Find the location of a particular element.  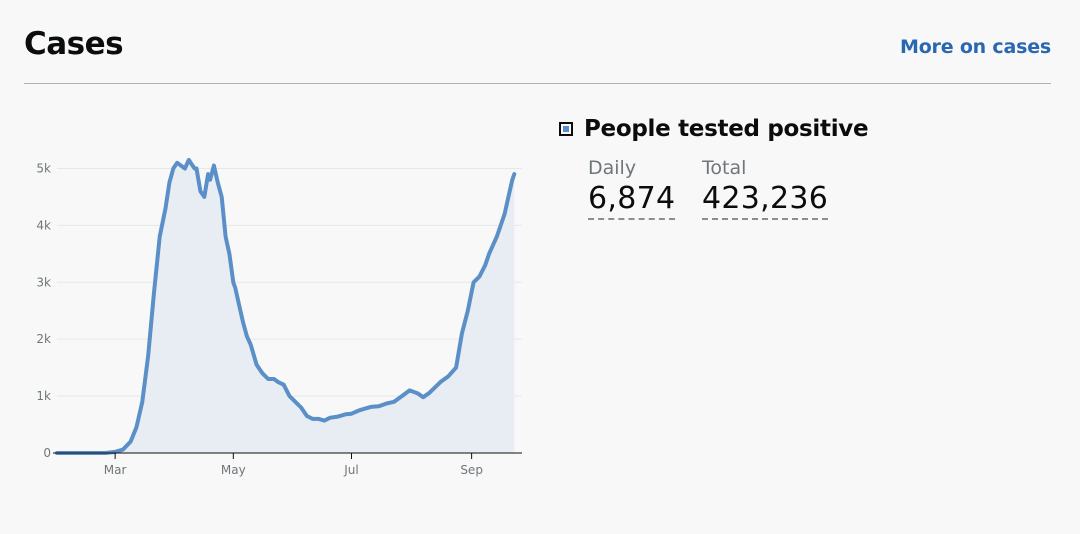

y-tick-label: 2k is located at coordinates (43, 339).